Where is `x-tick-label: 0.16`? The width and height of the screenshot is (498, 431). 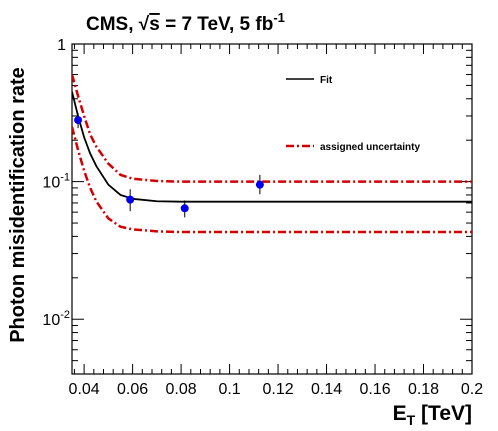
x-tick-label: 0.16 is located at coordinates (374, 389).